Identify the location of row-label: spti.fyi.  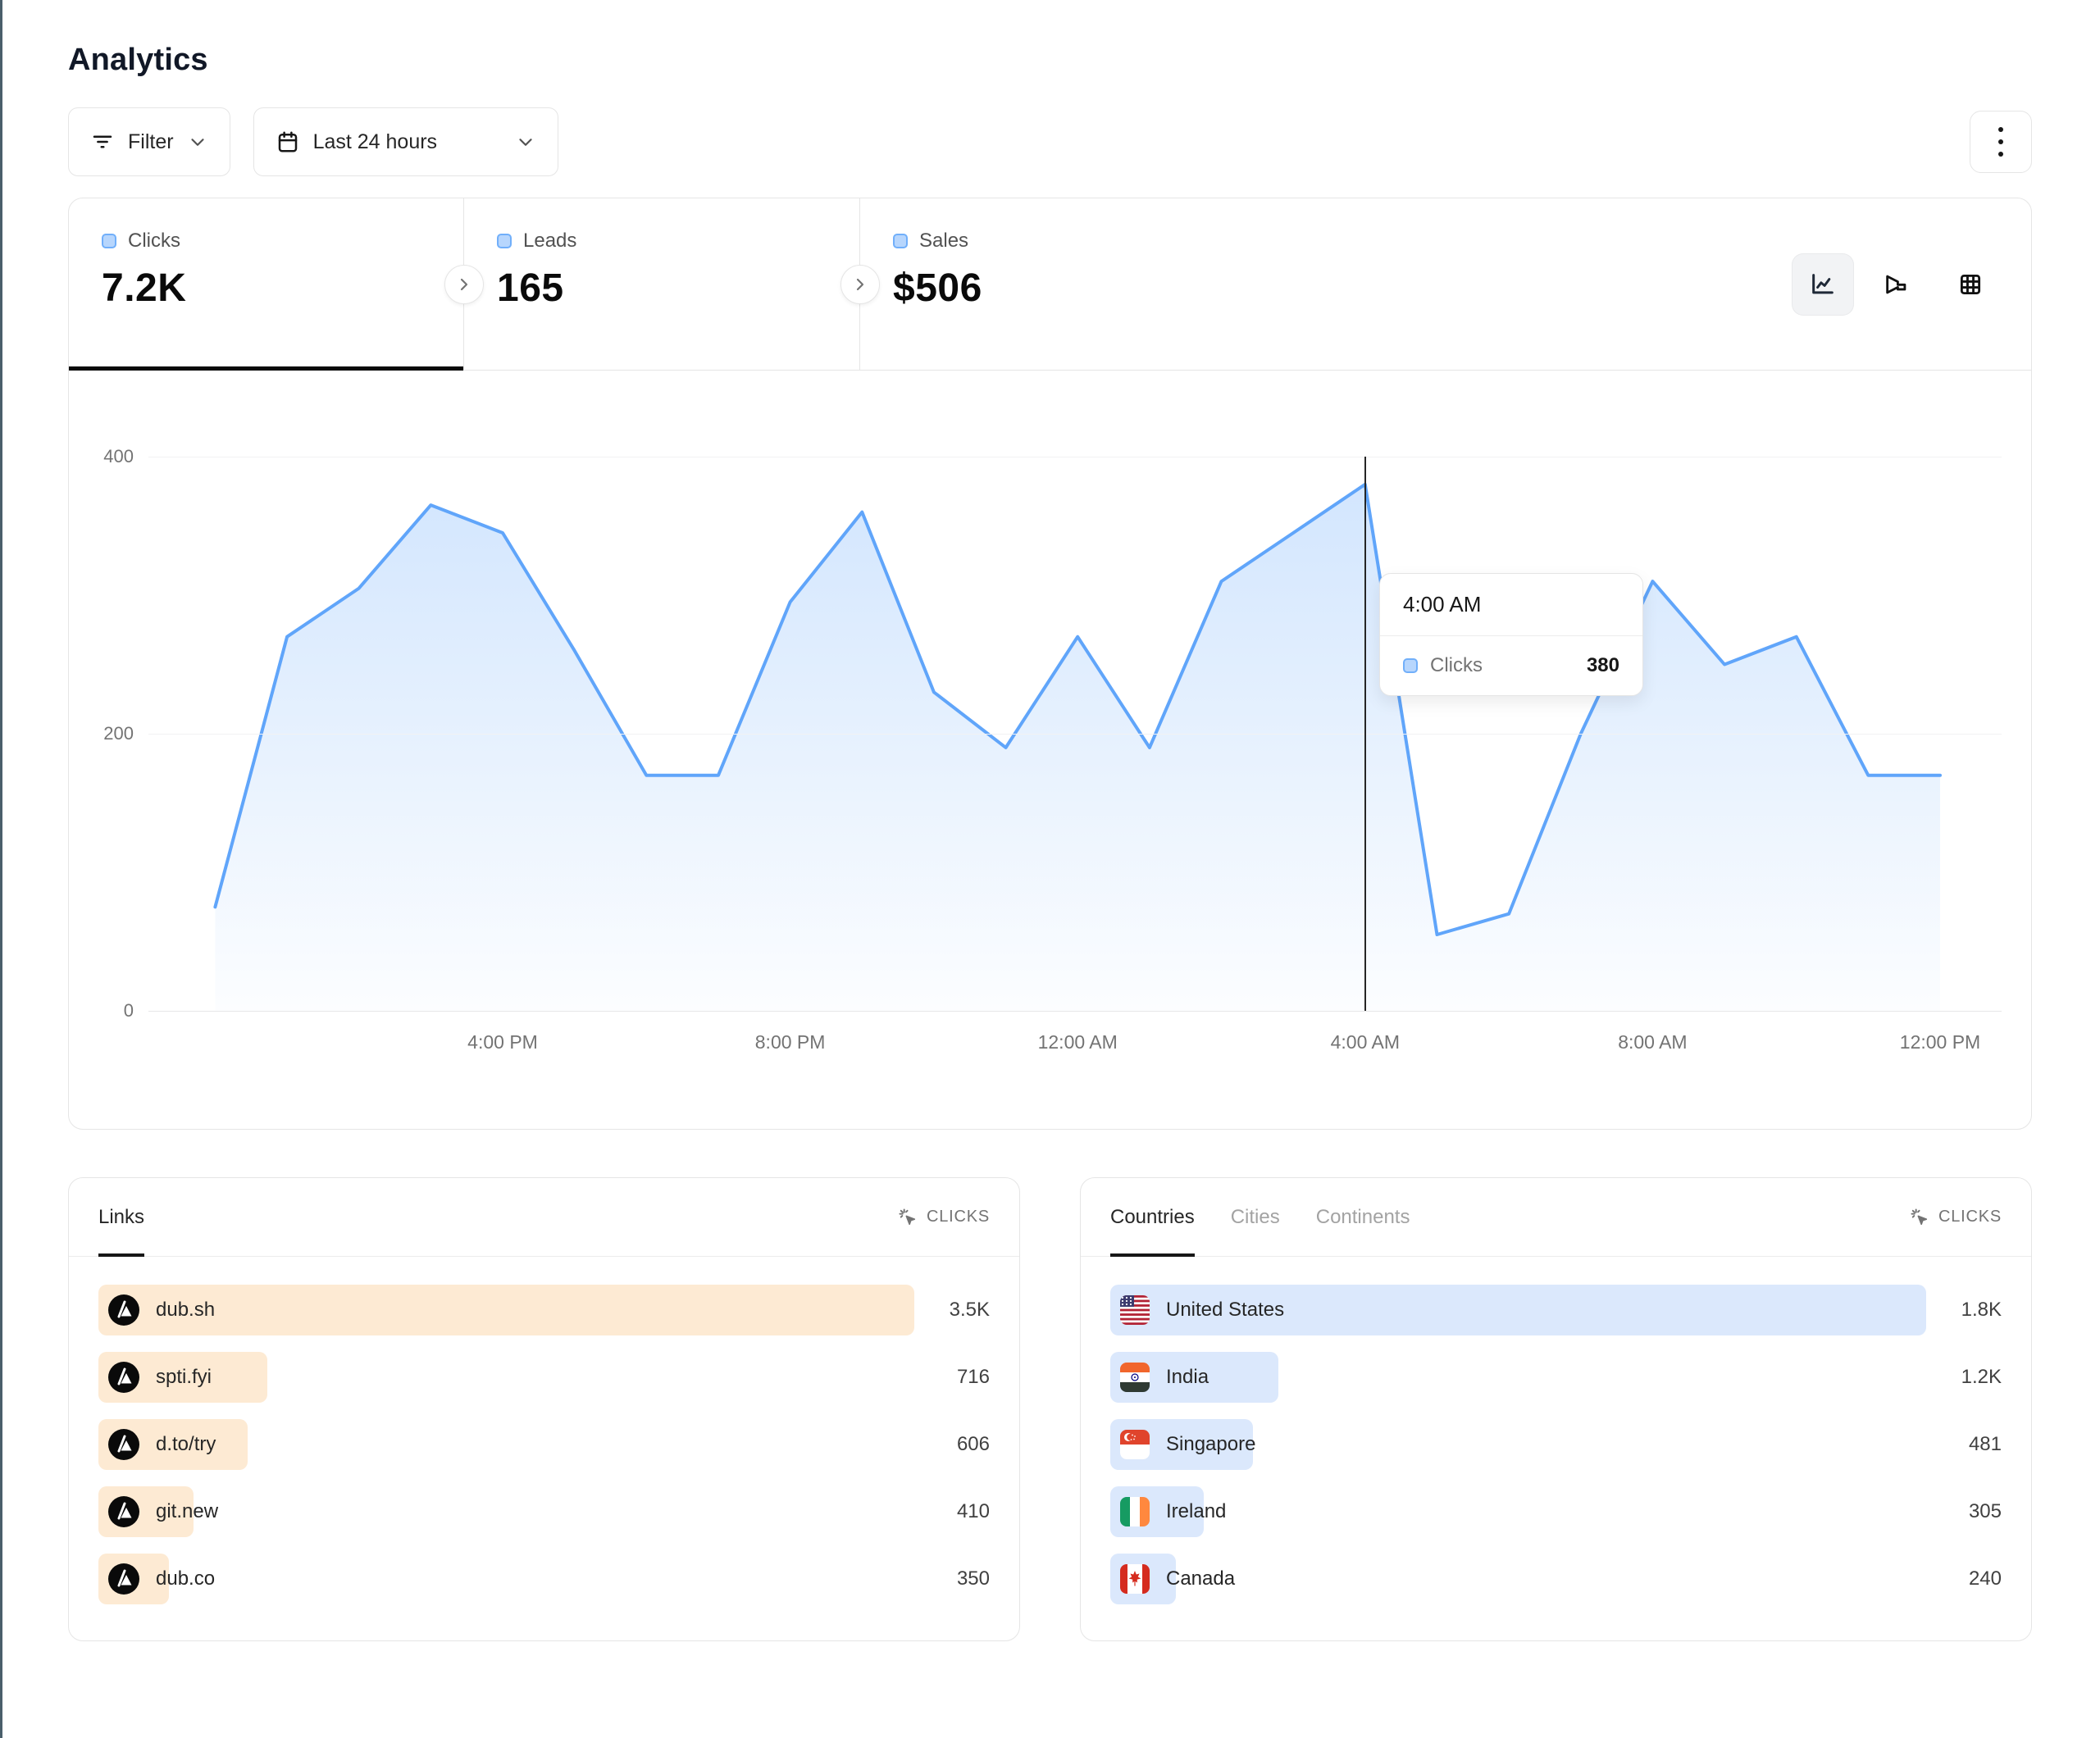
(184, 1377).